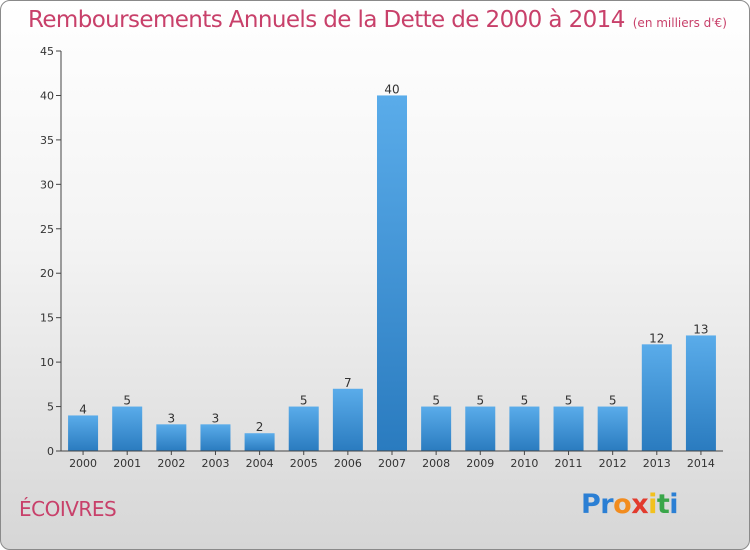  I want to click on y-tick-label: 20, so click(47, 273).